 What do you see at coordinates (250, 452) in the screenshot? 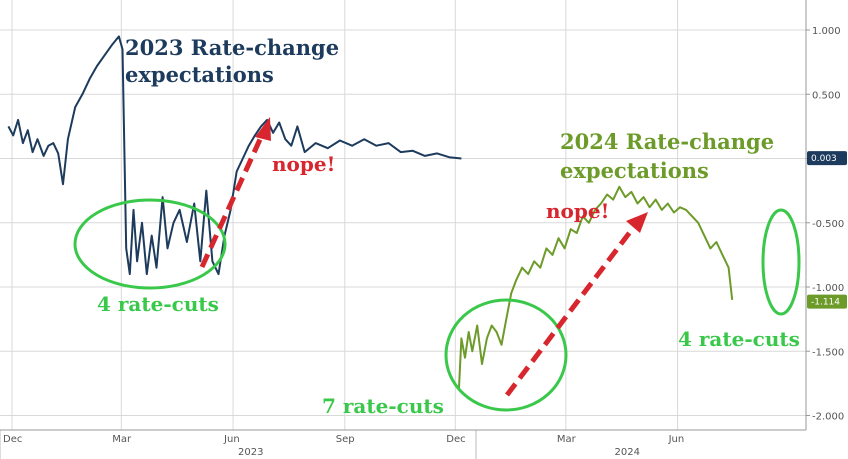
I see `x-year-label: 2023` at bounding box center [250, 452].